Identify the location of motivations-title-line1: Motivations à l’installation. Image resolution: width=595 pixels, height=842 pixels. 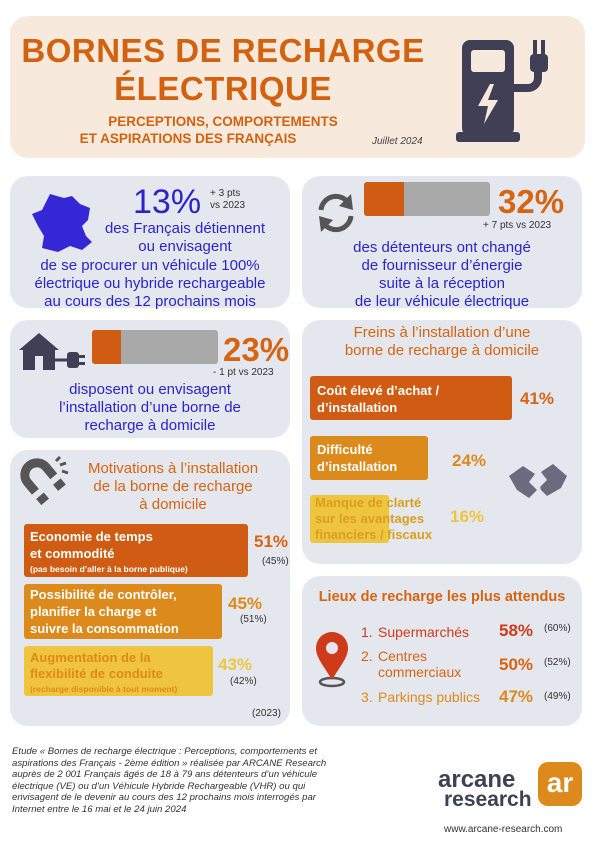
(173, 468).